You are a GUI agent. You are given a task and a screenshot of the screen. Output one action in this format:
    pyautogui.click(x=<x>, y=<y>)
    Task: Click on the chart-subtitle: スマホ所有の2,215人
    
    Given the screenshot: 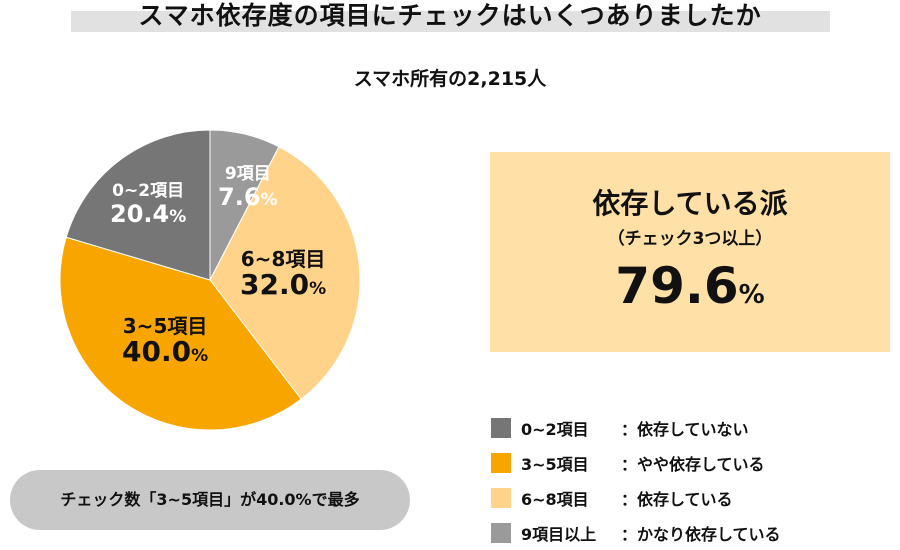 What is the action you would take?
    pyautogui.click(x=450, y=79)
    